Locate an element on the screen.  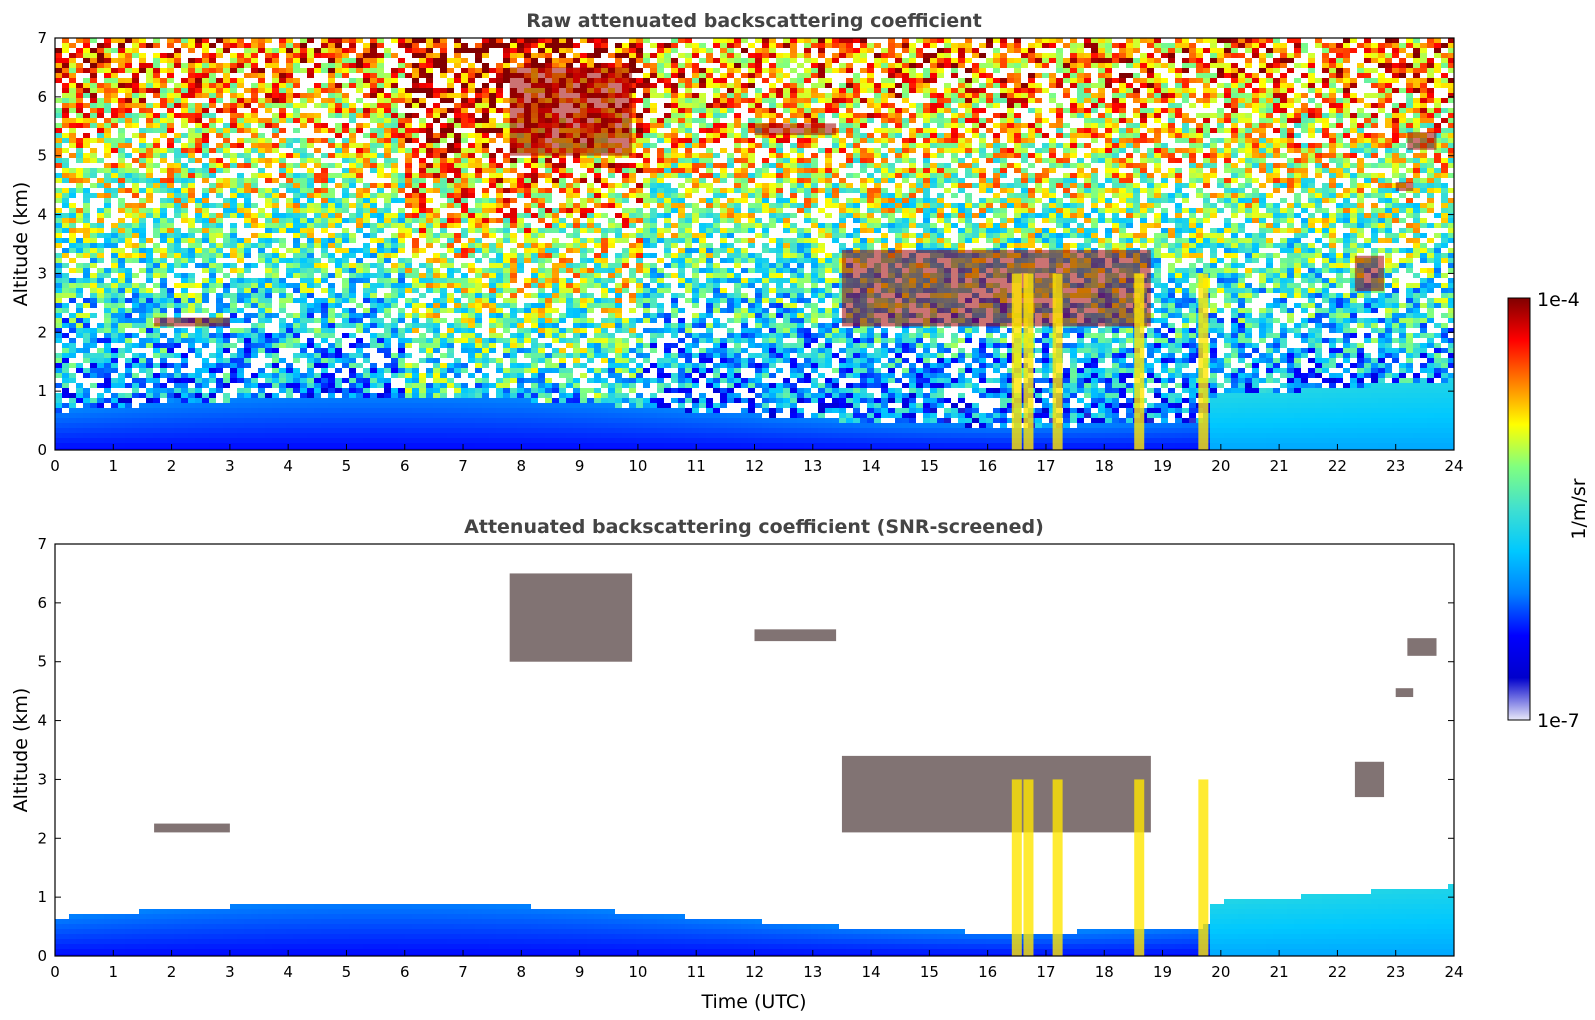
colorbar-max-label: 1e-4 is located at coordinates (1558, 300).